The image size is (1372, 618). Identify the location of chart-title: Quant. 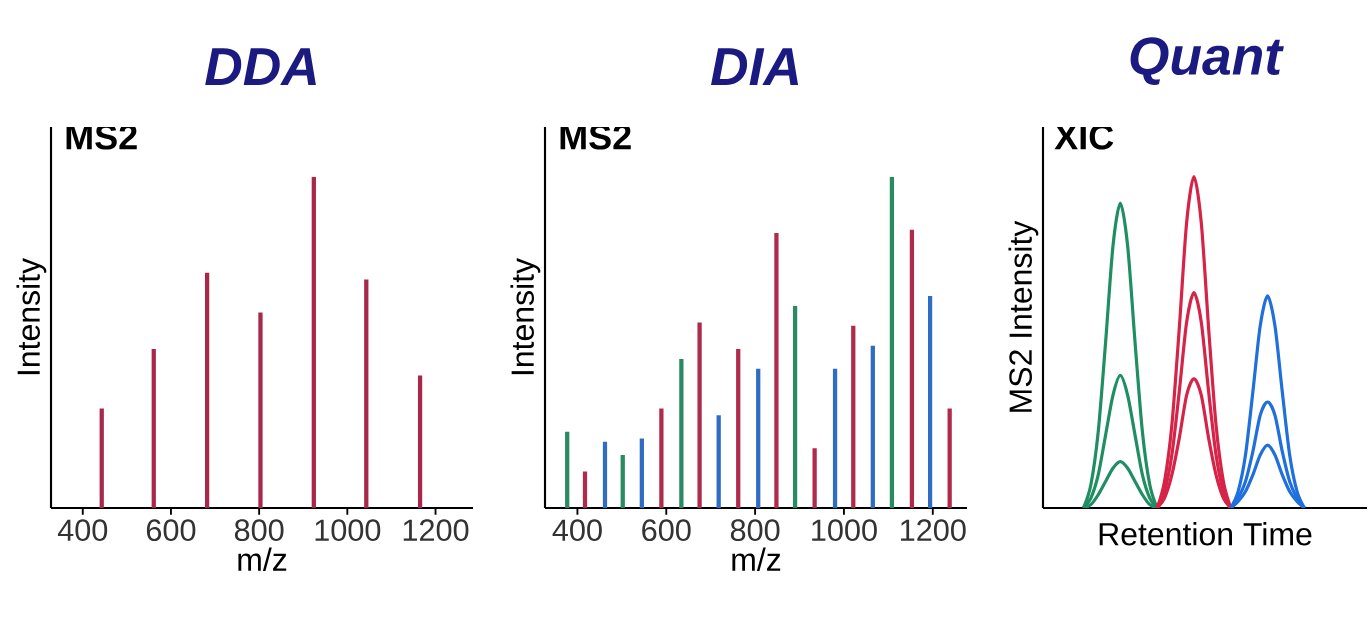
(1207, 61).